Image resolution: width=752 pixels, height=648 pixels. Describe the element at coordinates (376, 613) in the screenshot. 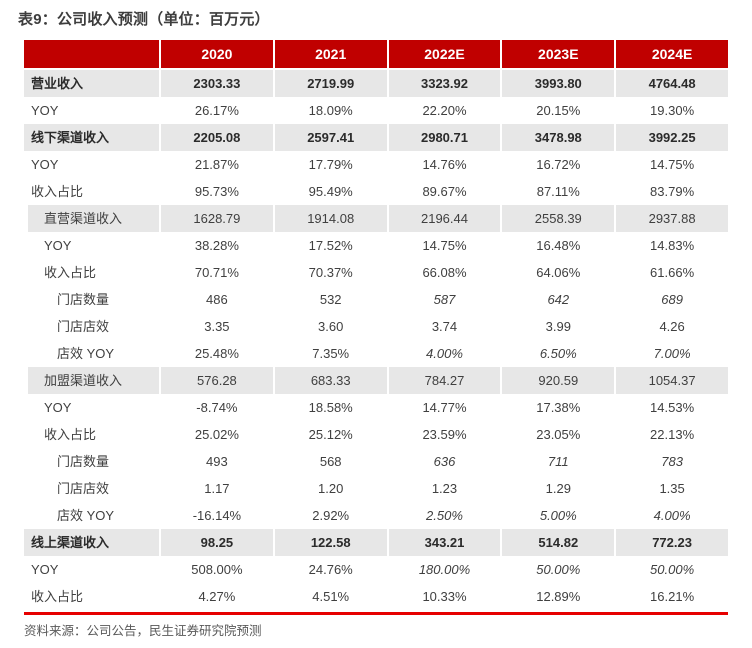

I see `red-divider-line` at that location.